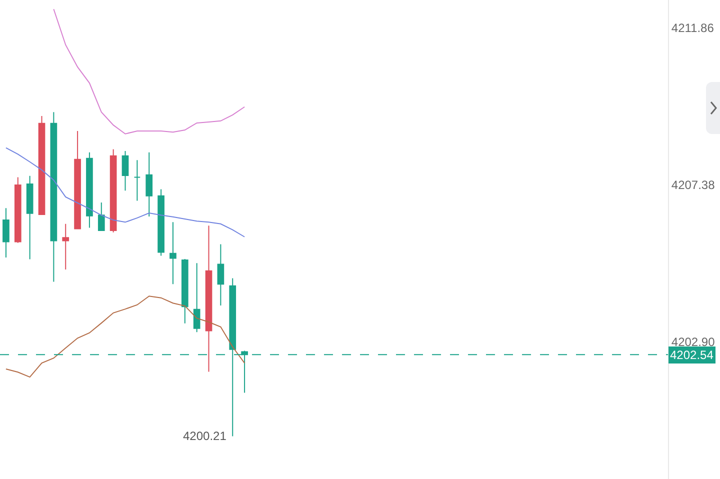  Describe the element at coordinates (205, 436) in the screenshot. I see `annotation: 4200.21` at that location.